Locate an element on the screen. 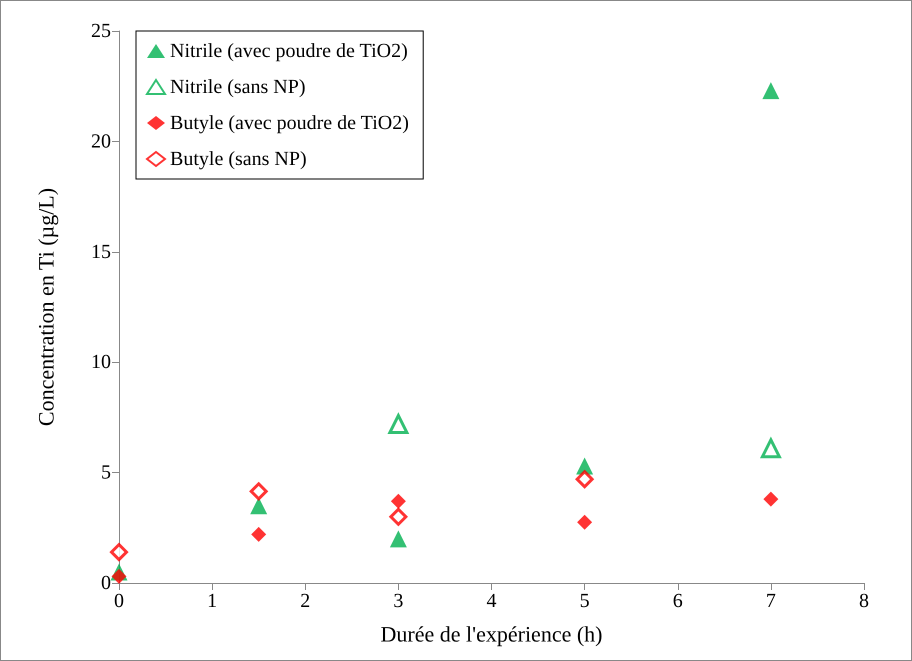 This screenshot has height=661, width=912. x-axis-title: Durée de l'expérience (h) is located at coordinates (491, 634).